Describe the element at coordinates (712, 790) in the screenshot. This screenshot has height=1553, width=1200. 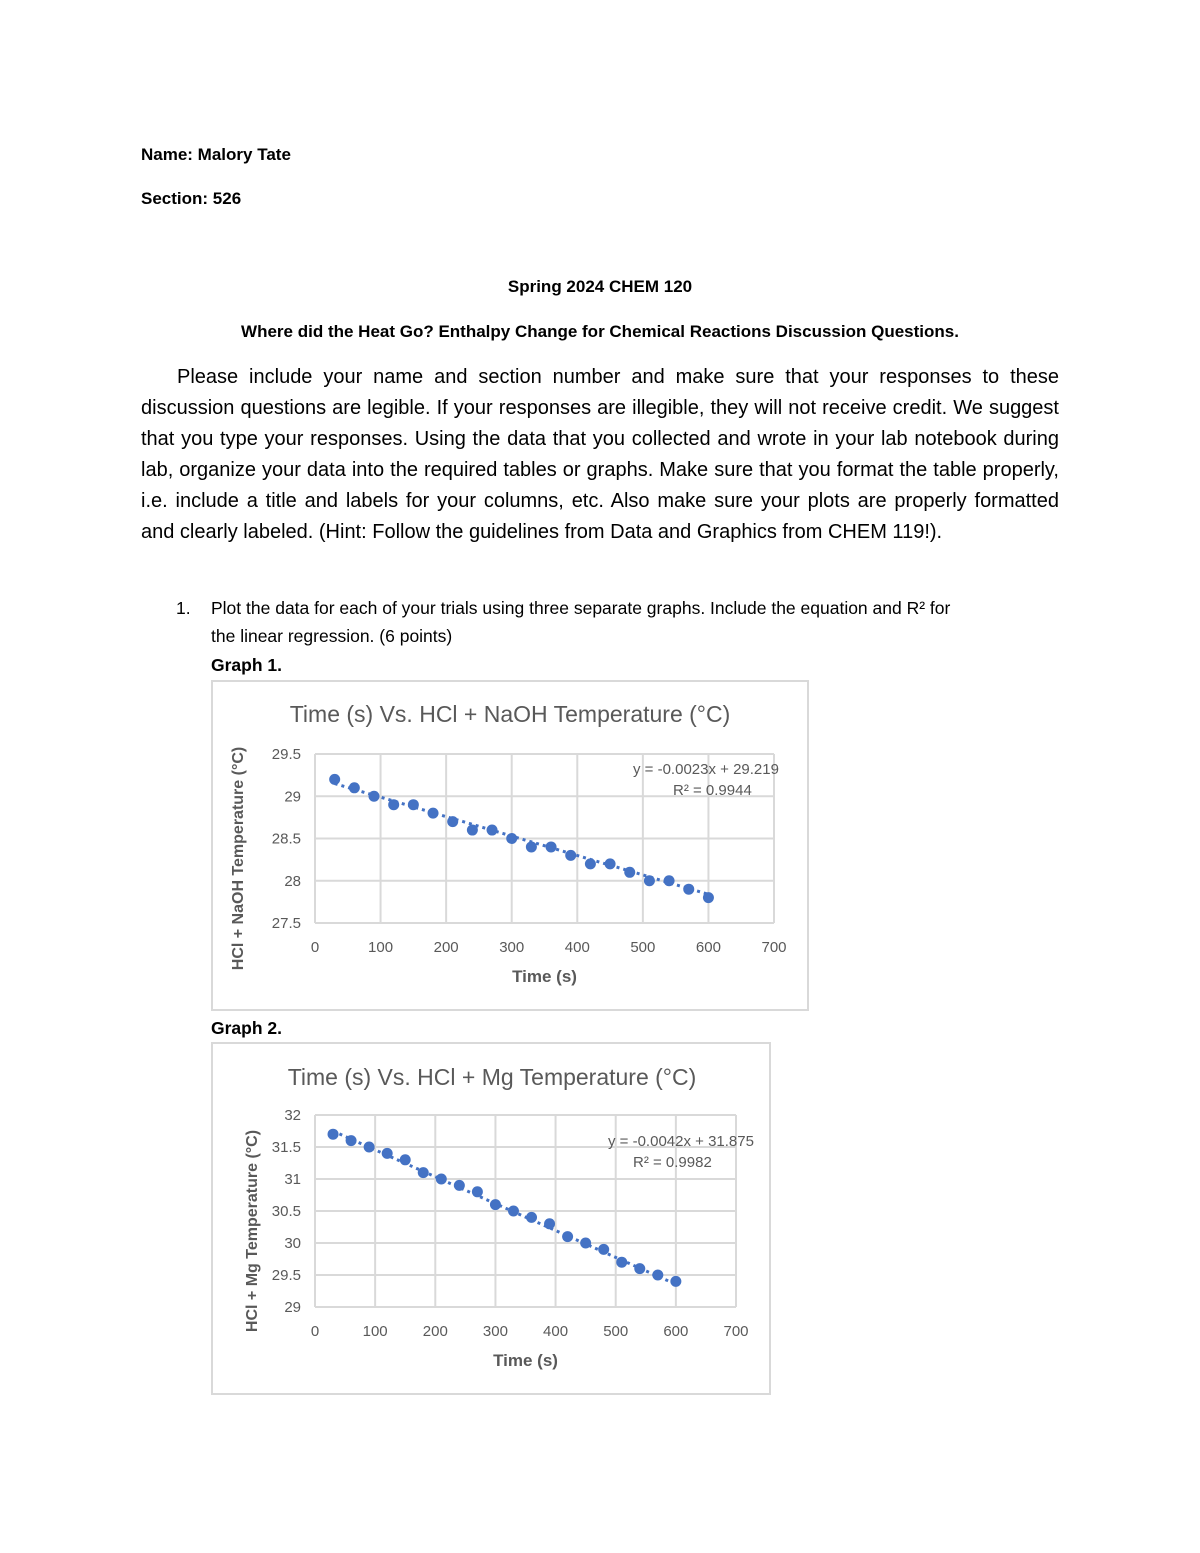
I see `trendline-r-squared: R² = 0.9944` at that location.